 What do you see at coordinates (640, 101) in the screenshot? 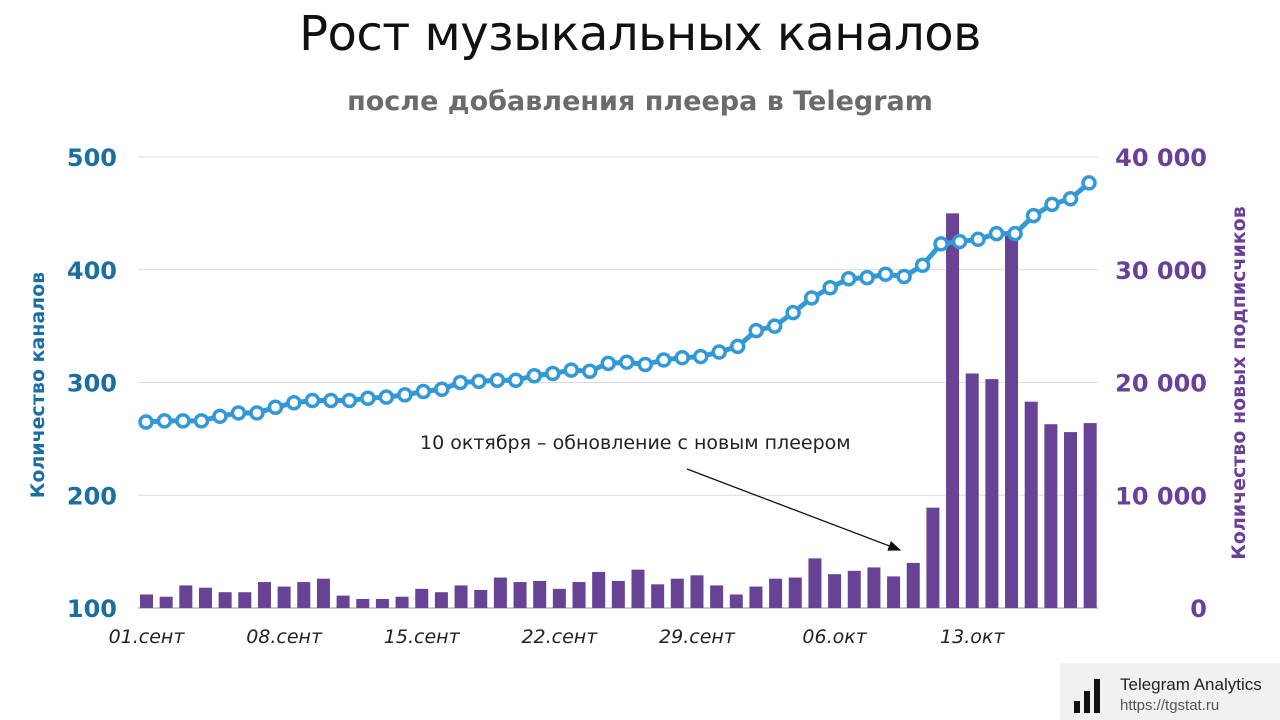
I see `chart-subtitle: после добавления плеера в Telegram` at bounding box center [640, 101].